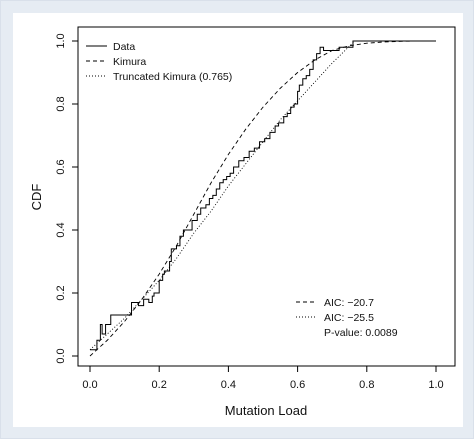 Image resolution: width=474 pixels, height=439 pixels. What do you see at coordinates (159, 385) in the screenshot?
I see `x-tick-label: 0.2` at bounding box center [159, 385].